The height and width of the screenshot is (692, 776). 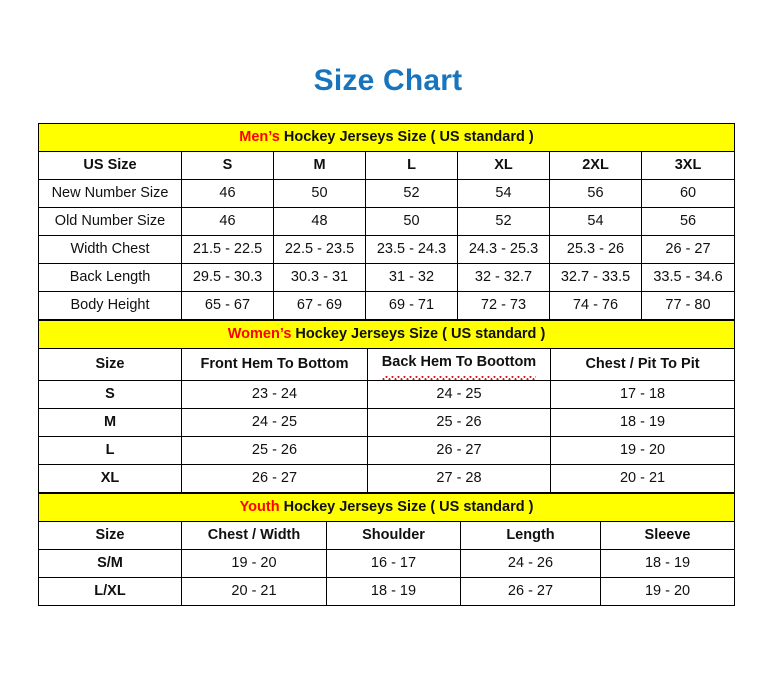 I want to click on mens-cell: 48, so click(x=319, y=221).